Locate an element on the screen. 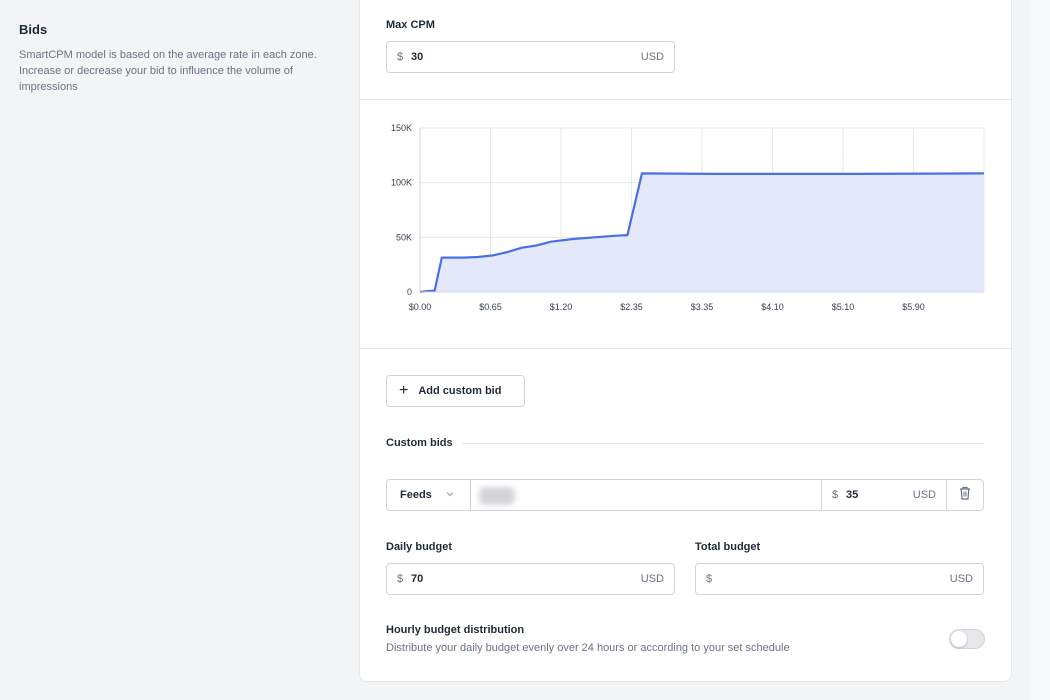 The height and width of the screenshot is (700, 1050). toggle-knob is located at coordinates (959, 639).